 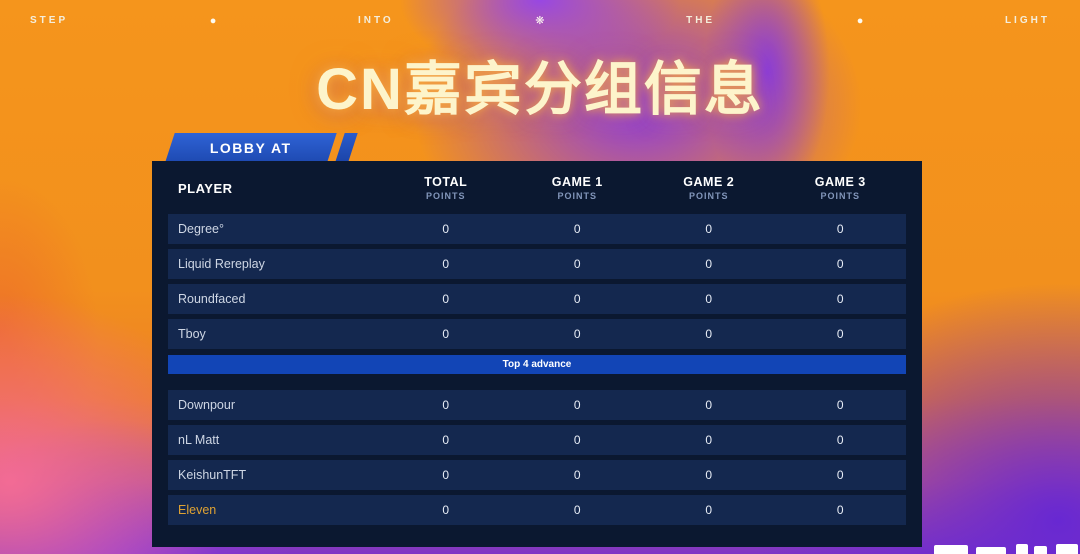 I want to click on table-row: nL Matt 0 0 0 0, so click(x=537, y=439).